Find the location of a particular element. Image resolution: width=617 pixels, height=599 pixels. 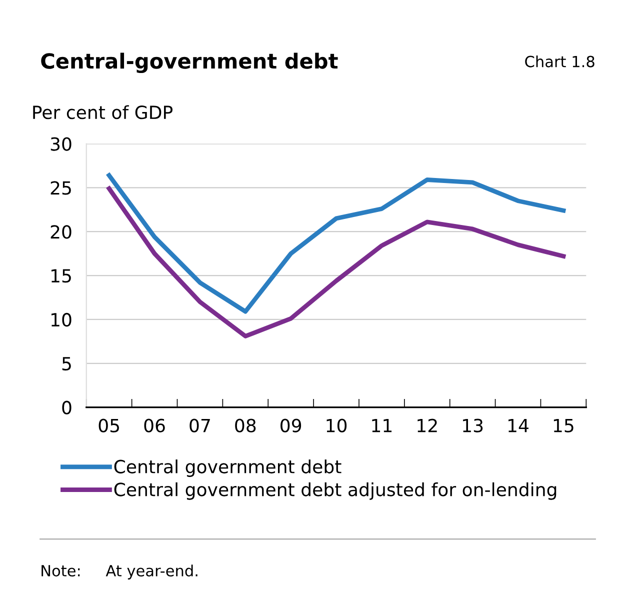

x-tick-label: 12 is located at coordinates (427, 425).